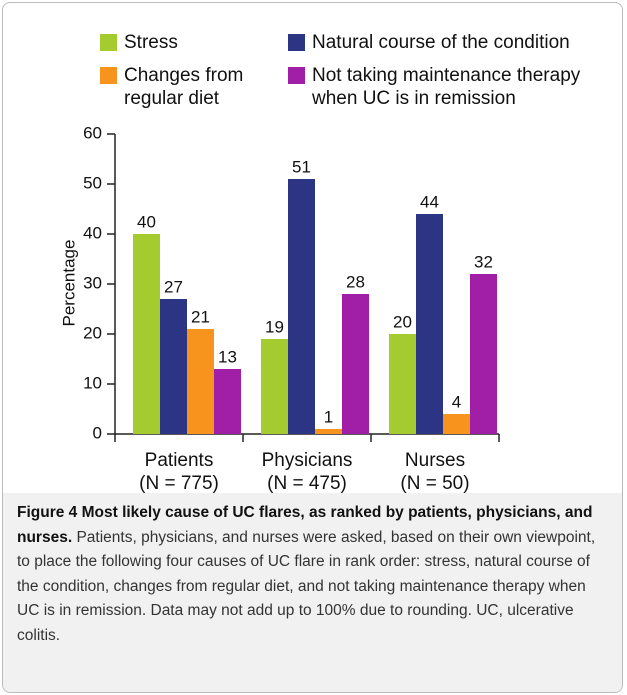 Image resolution: width=627 pixels, height=695 pixels. What do you see at coordinates (173, 286) in the screenshot?
I see `value-label: 27` at bounding box center [173, 286].